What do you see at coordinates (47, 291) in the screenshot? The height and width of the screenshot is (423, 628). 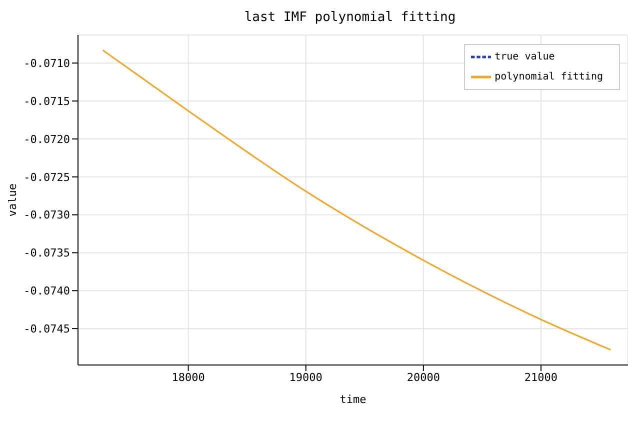 I see `y-tick-label: -0.0740` at bounding box center [47, 291].